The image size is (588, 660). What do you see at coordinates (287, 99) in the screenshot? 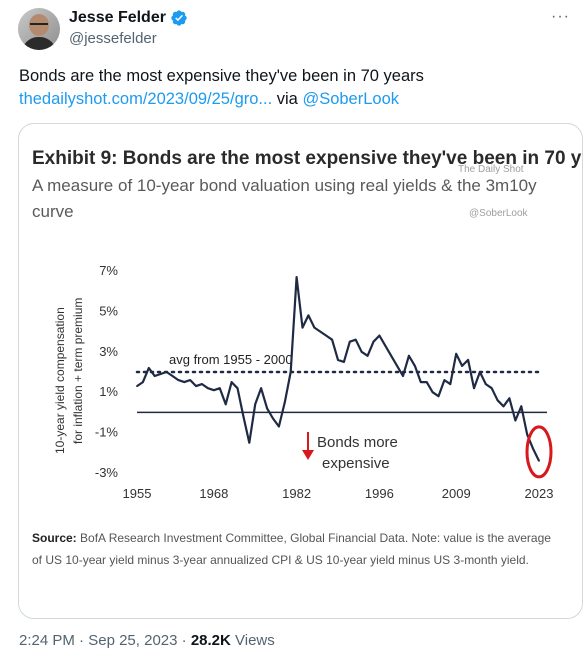
I see `via-text: via` at bounding box center [287, 99].